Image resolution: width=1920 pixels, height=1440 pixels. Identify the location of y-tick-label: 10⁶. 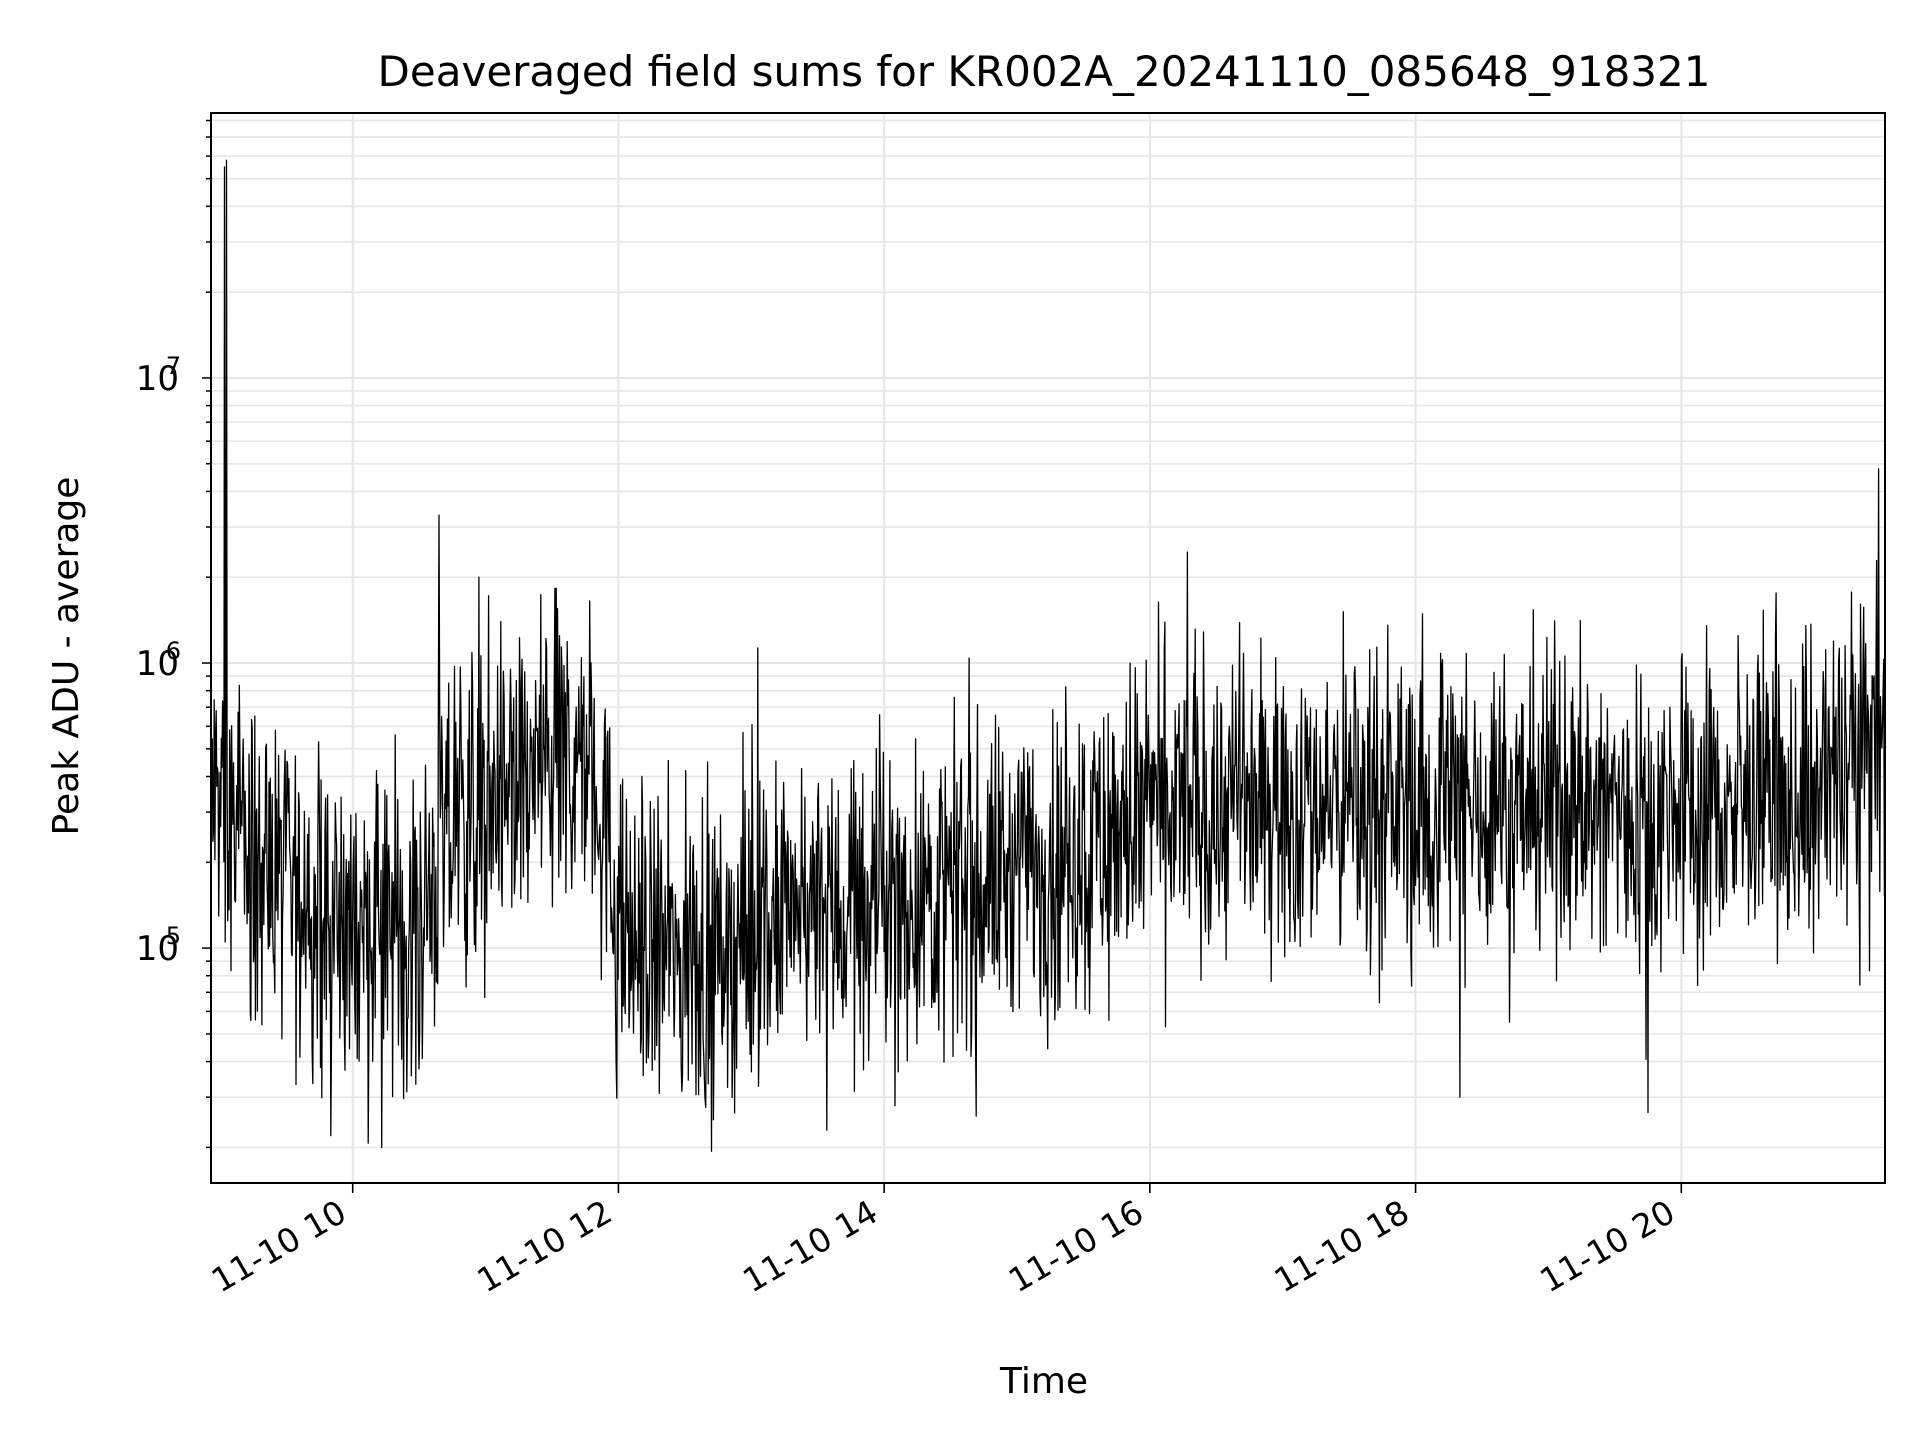
(158, 660).